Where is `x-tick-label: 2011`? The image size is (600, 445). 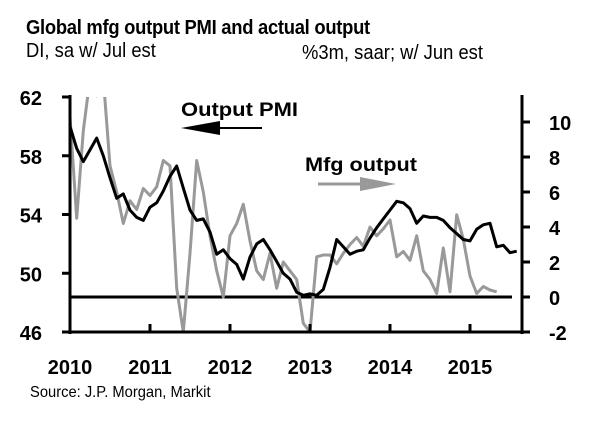 x-tick-label: 2011 is located at coordinates (149, 368).